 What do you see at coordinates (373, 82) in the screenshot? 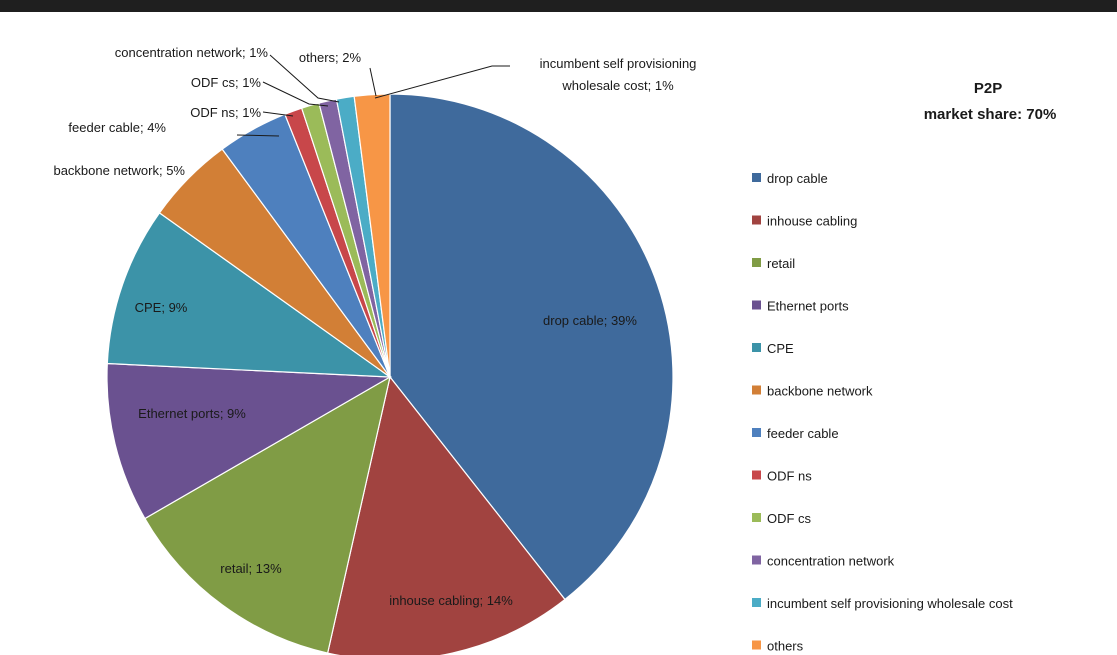
I see `leader-line-others` at bounding box center [373, 82].